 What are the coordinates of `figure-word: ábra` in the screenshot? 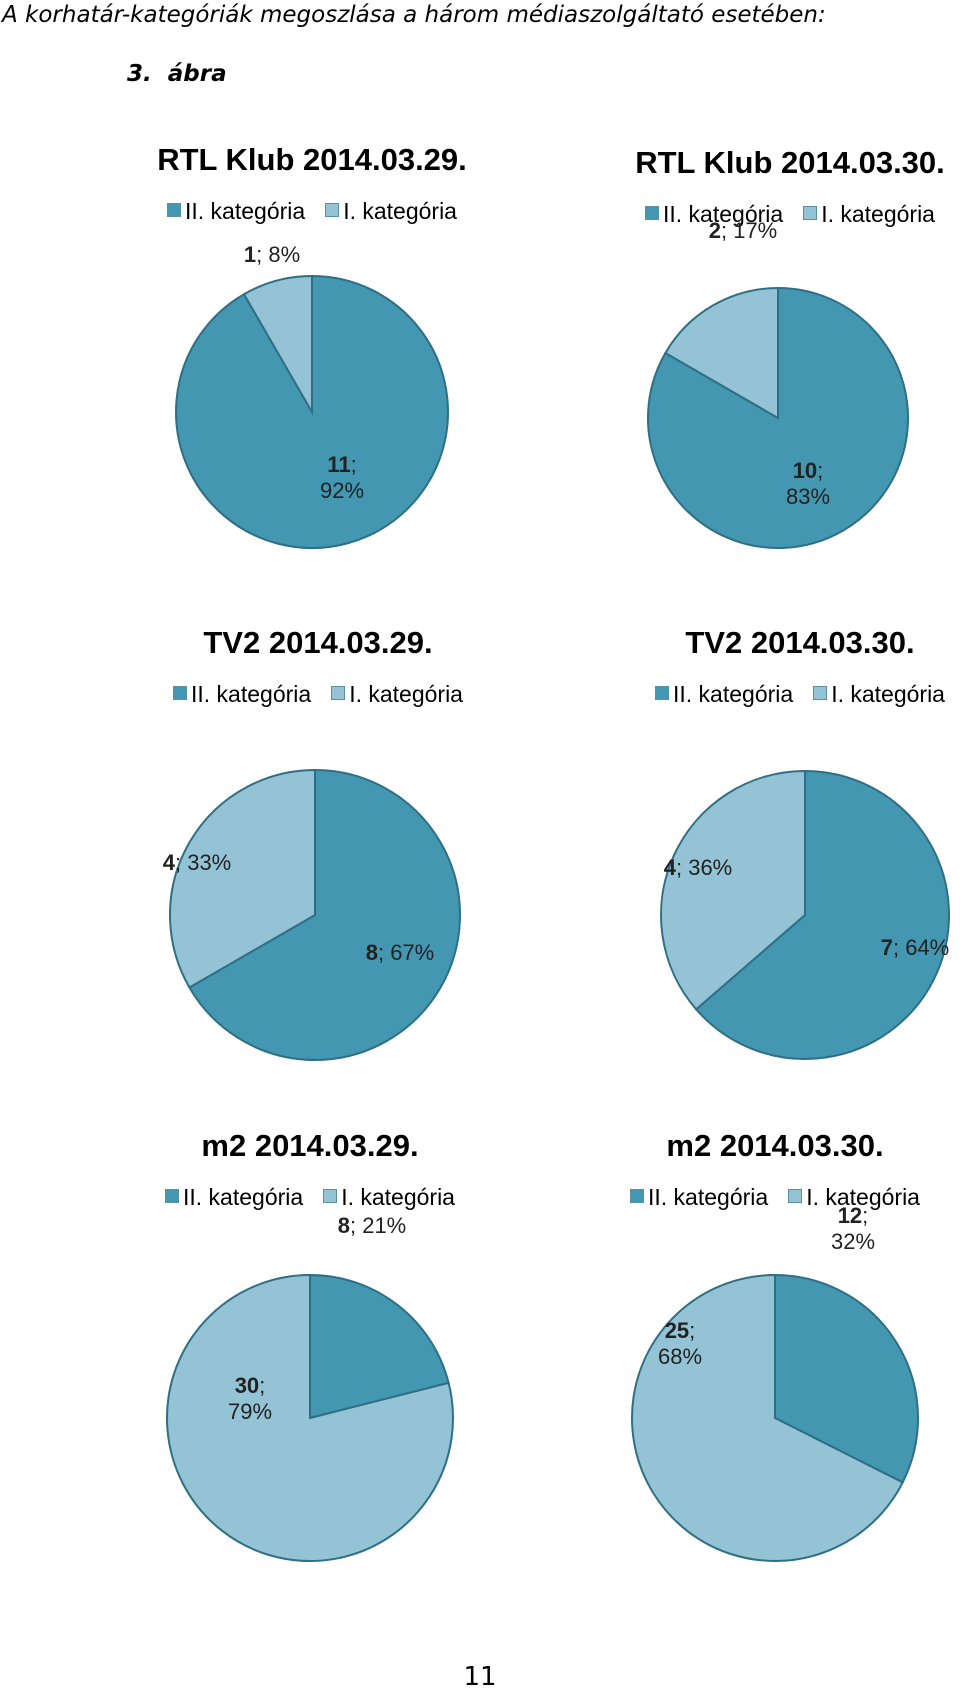 It's located at (197, 74).